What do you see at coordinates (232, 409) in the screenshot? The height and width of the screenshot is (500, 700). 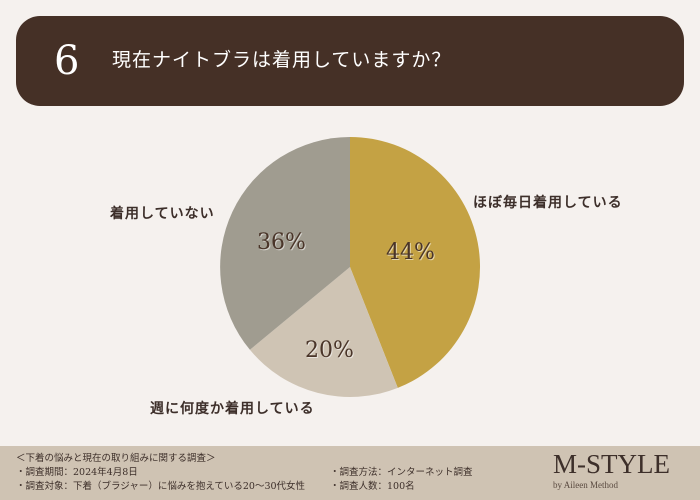 I see `label-weekly: 週に何度か着用している` at bounding box center [232, 409].